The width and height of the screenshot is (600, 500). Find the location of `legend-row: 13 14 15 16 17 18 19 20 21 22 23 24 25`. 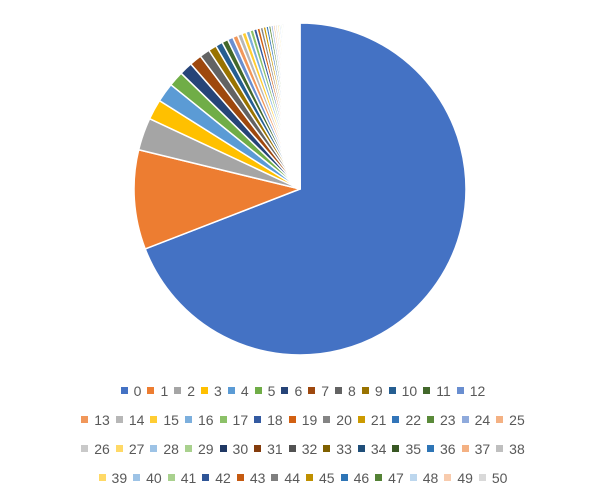

legend-row: 13 14 15 16 17 18 19 20 21 22 23 24 25 is located at coordinates (303, 419).